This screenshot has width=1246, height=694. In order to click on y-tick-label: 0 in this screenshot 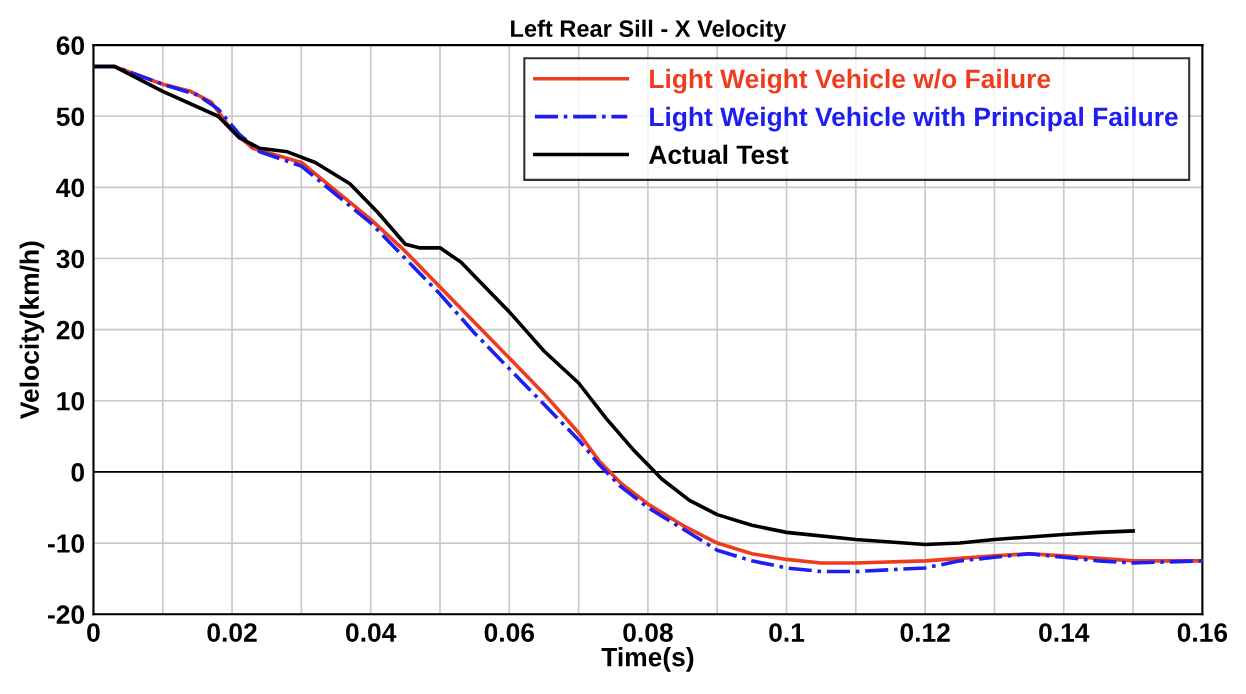, I will do `click(78, 472)`.